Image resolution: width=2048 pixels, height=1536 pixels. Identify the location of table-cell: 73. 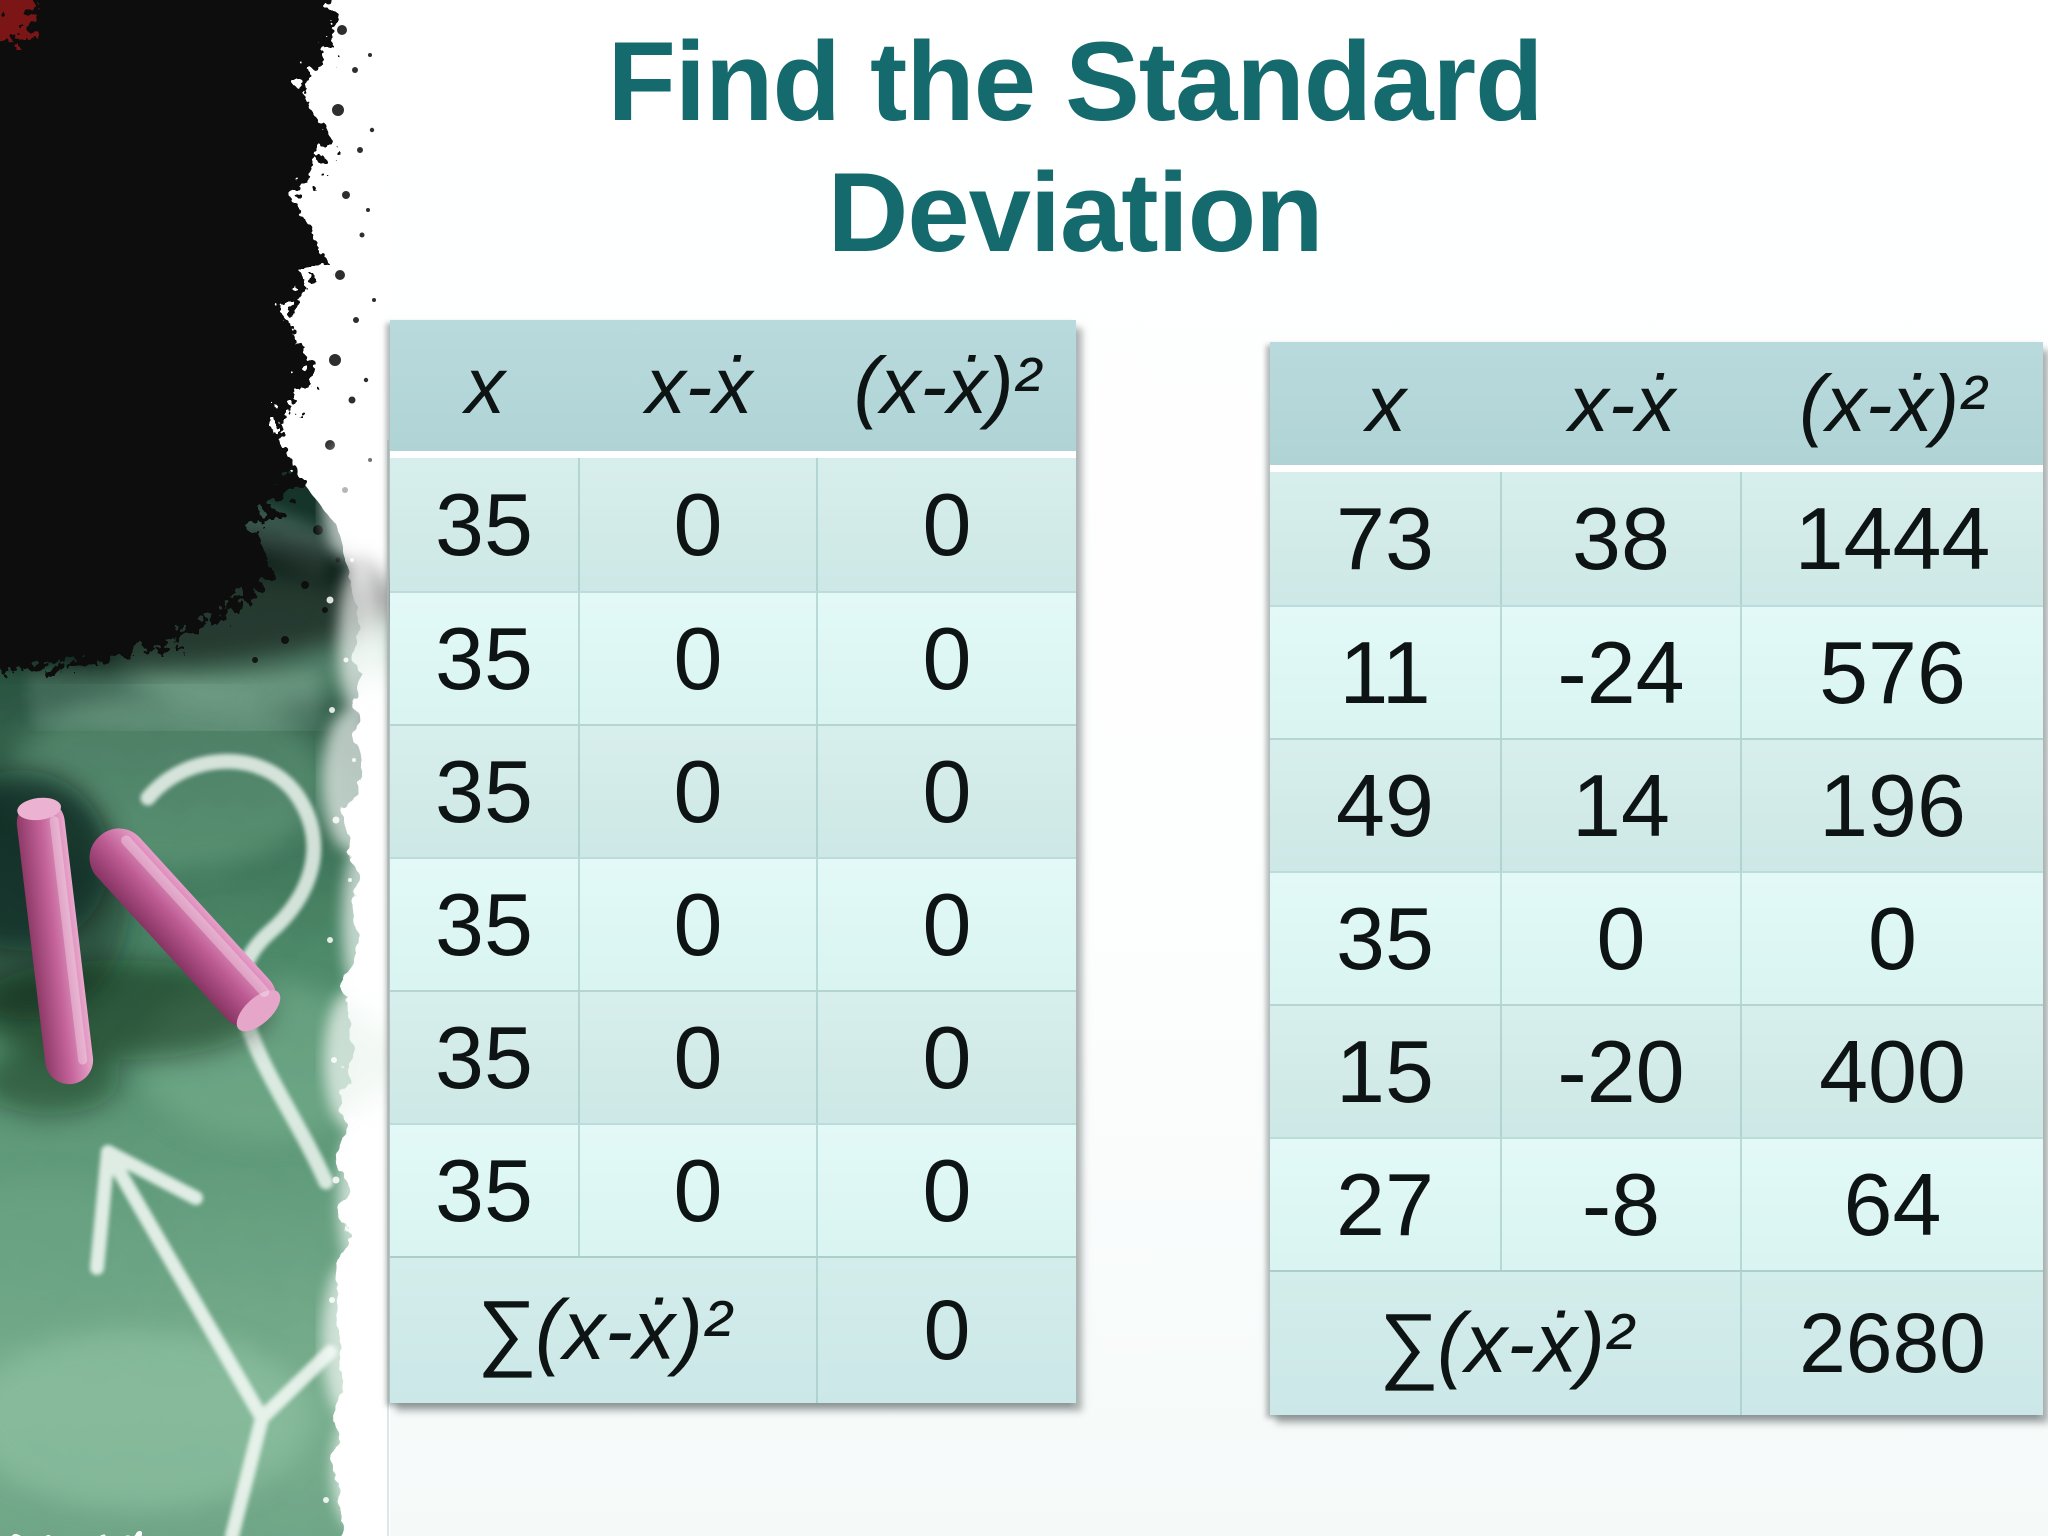
(1386, 538).